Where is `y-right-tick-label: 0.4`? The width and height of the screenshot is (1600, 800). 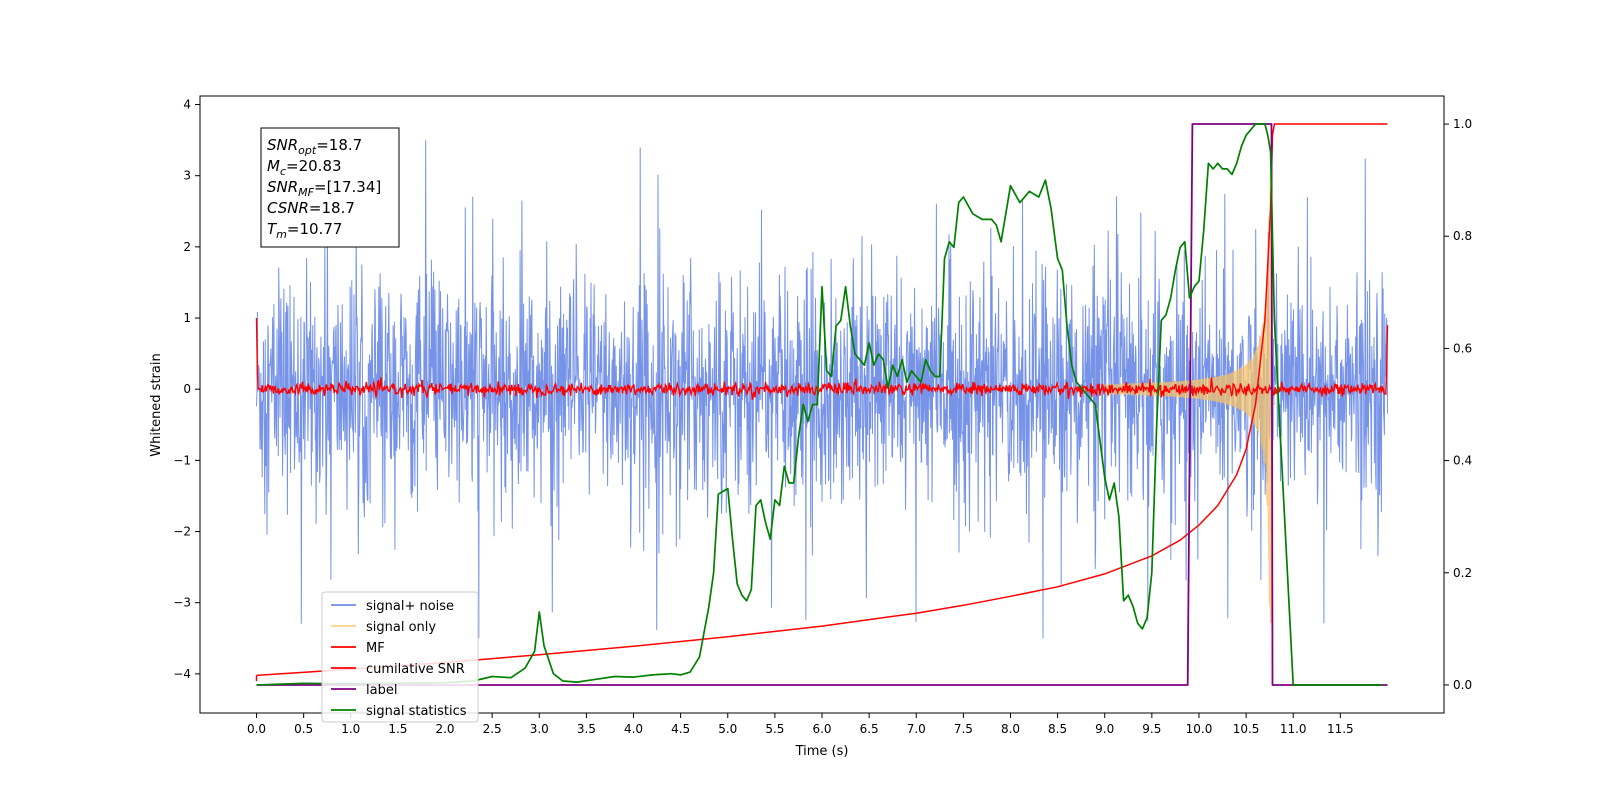
y-right-tick-label: 0.4 is located at coordinates (1462, 461).